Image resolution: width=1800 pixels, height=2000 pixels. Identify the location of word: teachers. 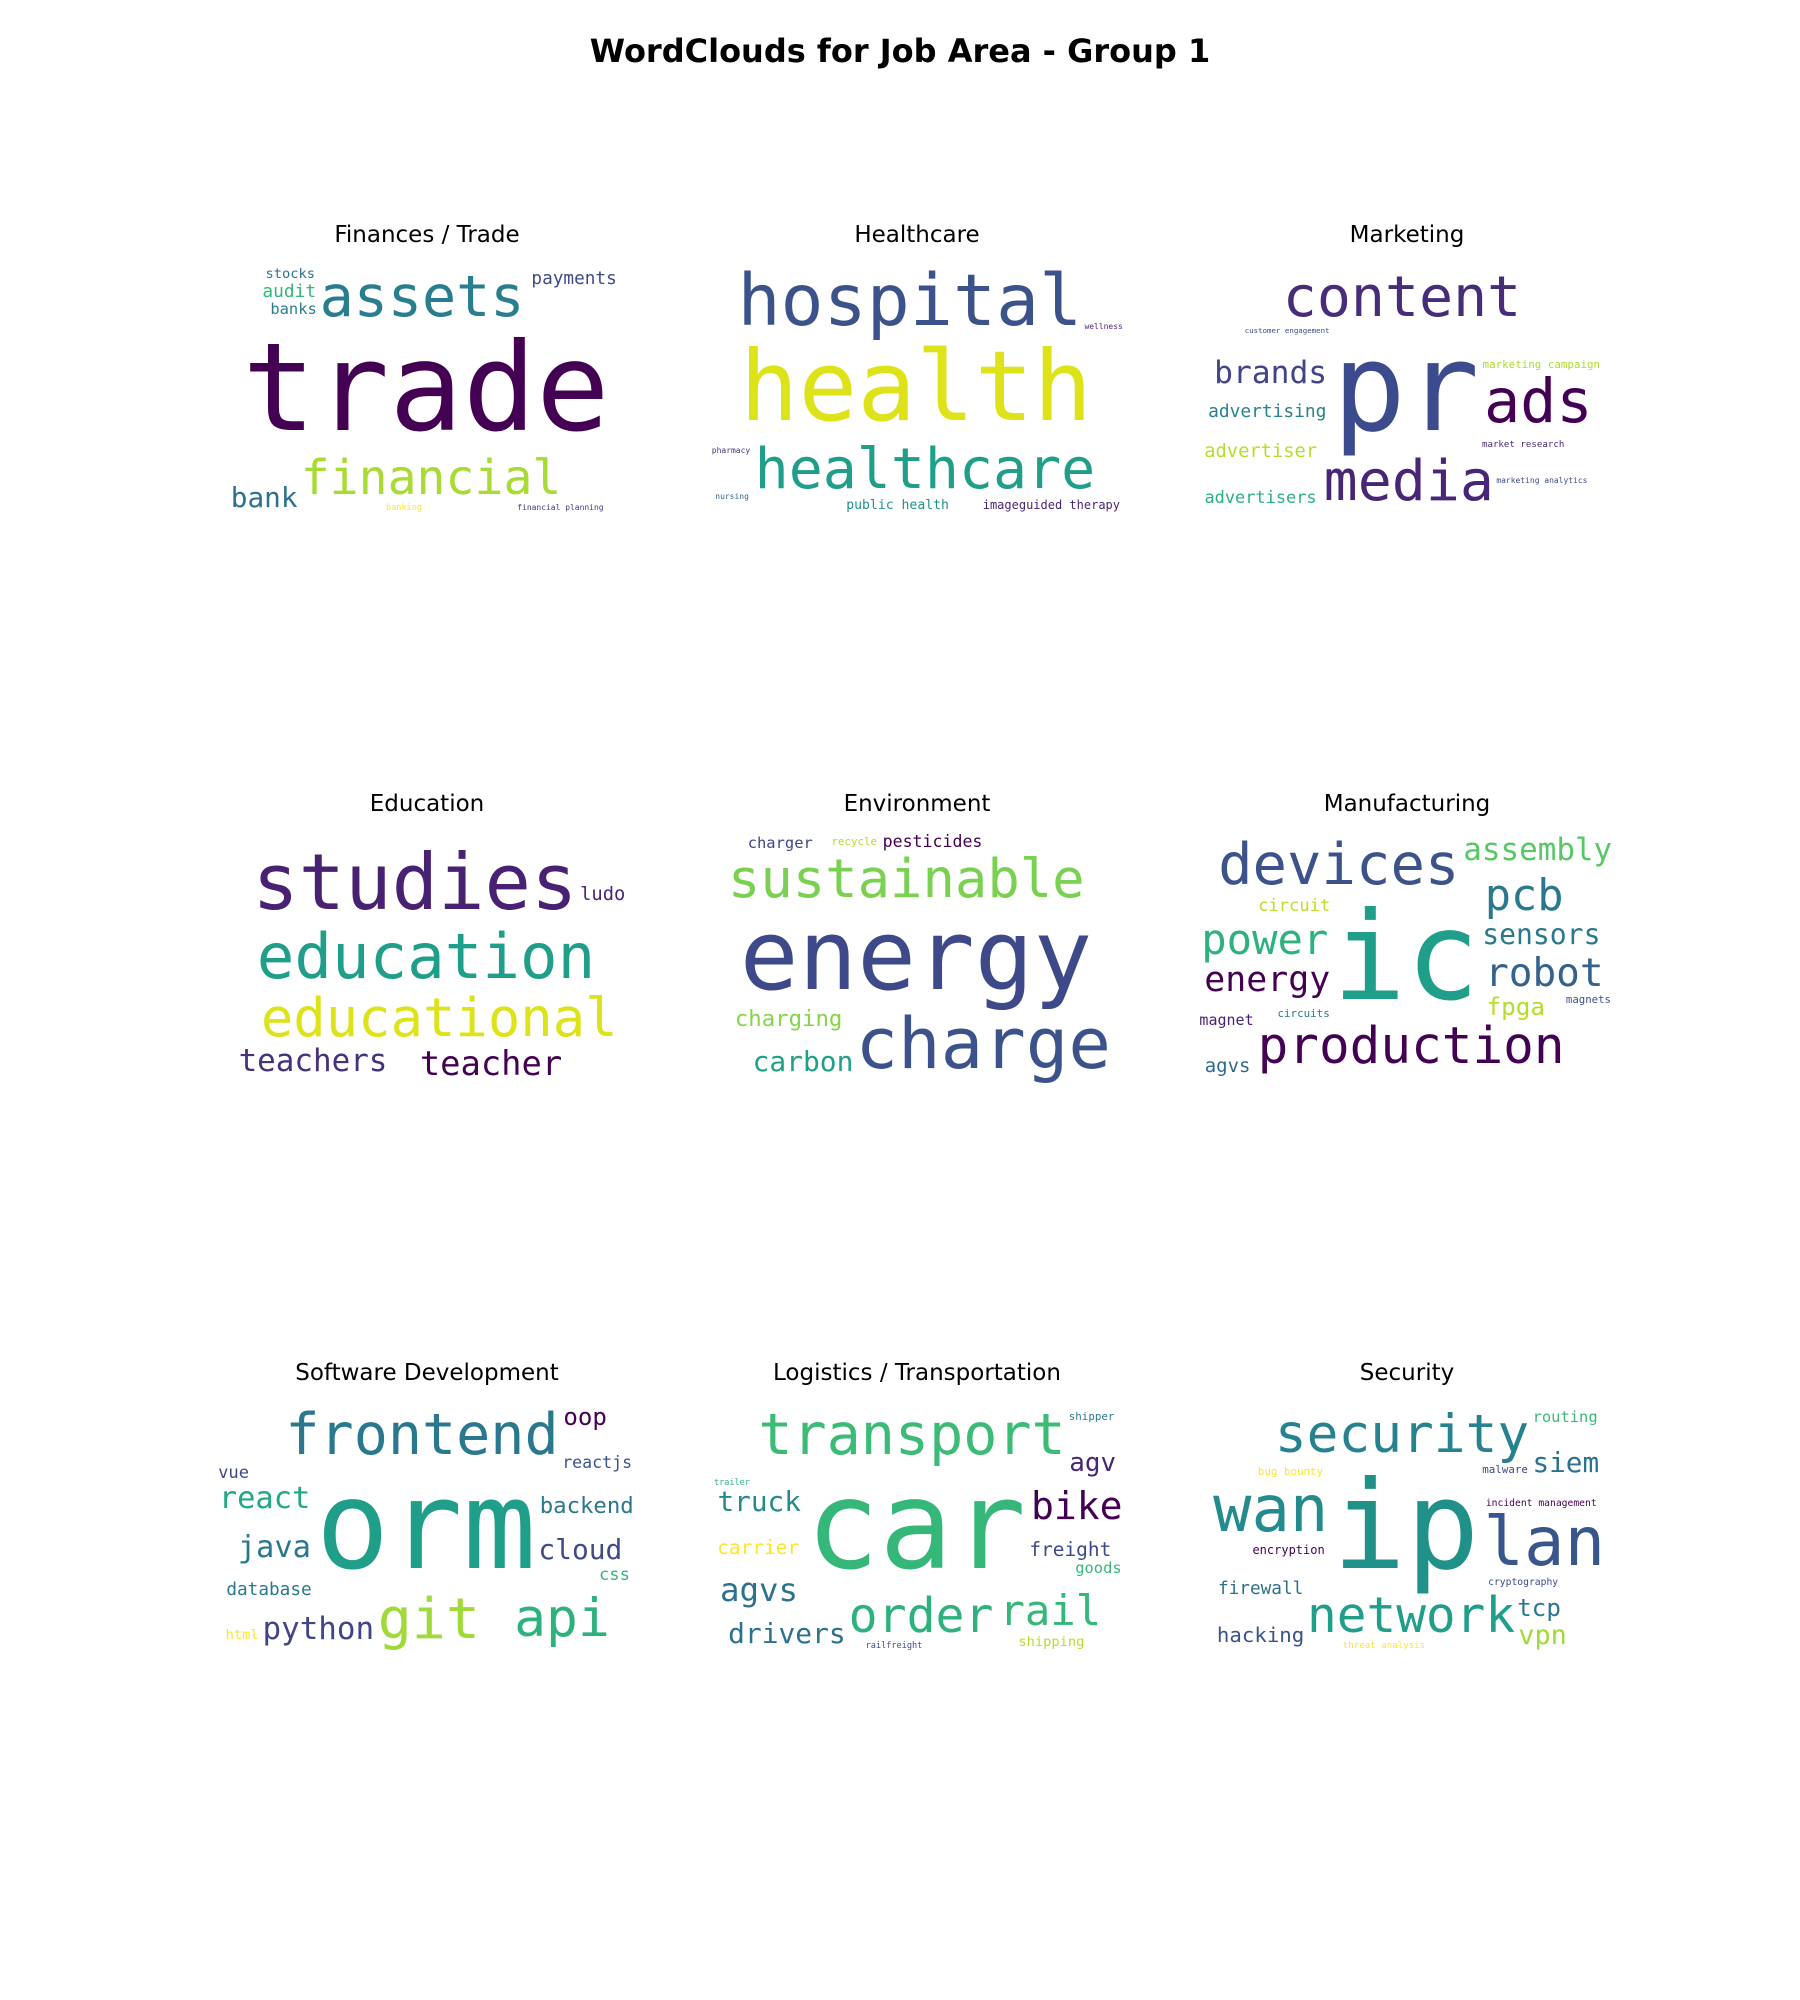
(313, 1061).